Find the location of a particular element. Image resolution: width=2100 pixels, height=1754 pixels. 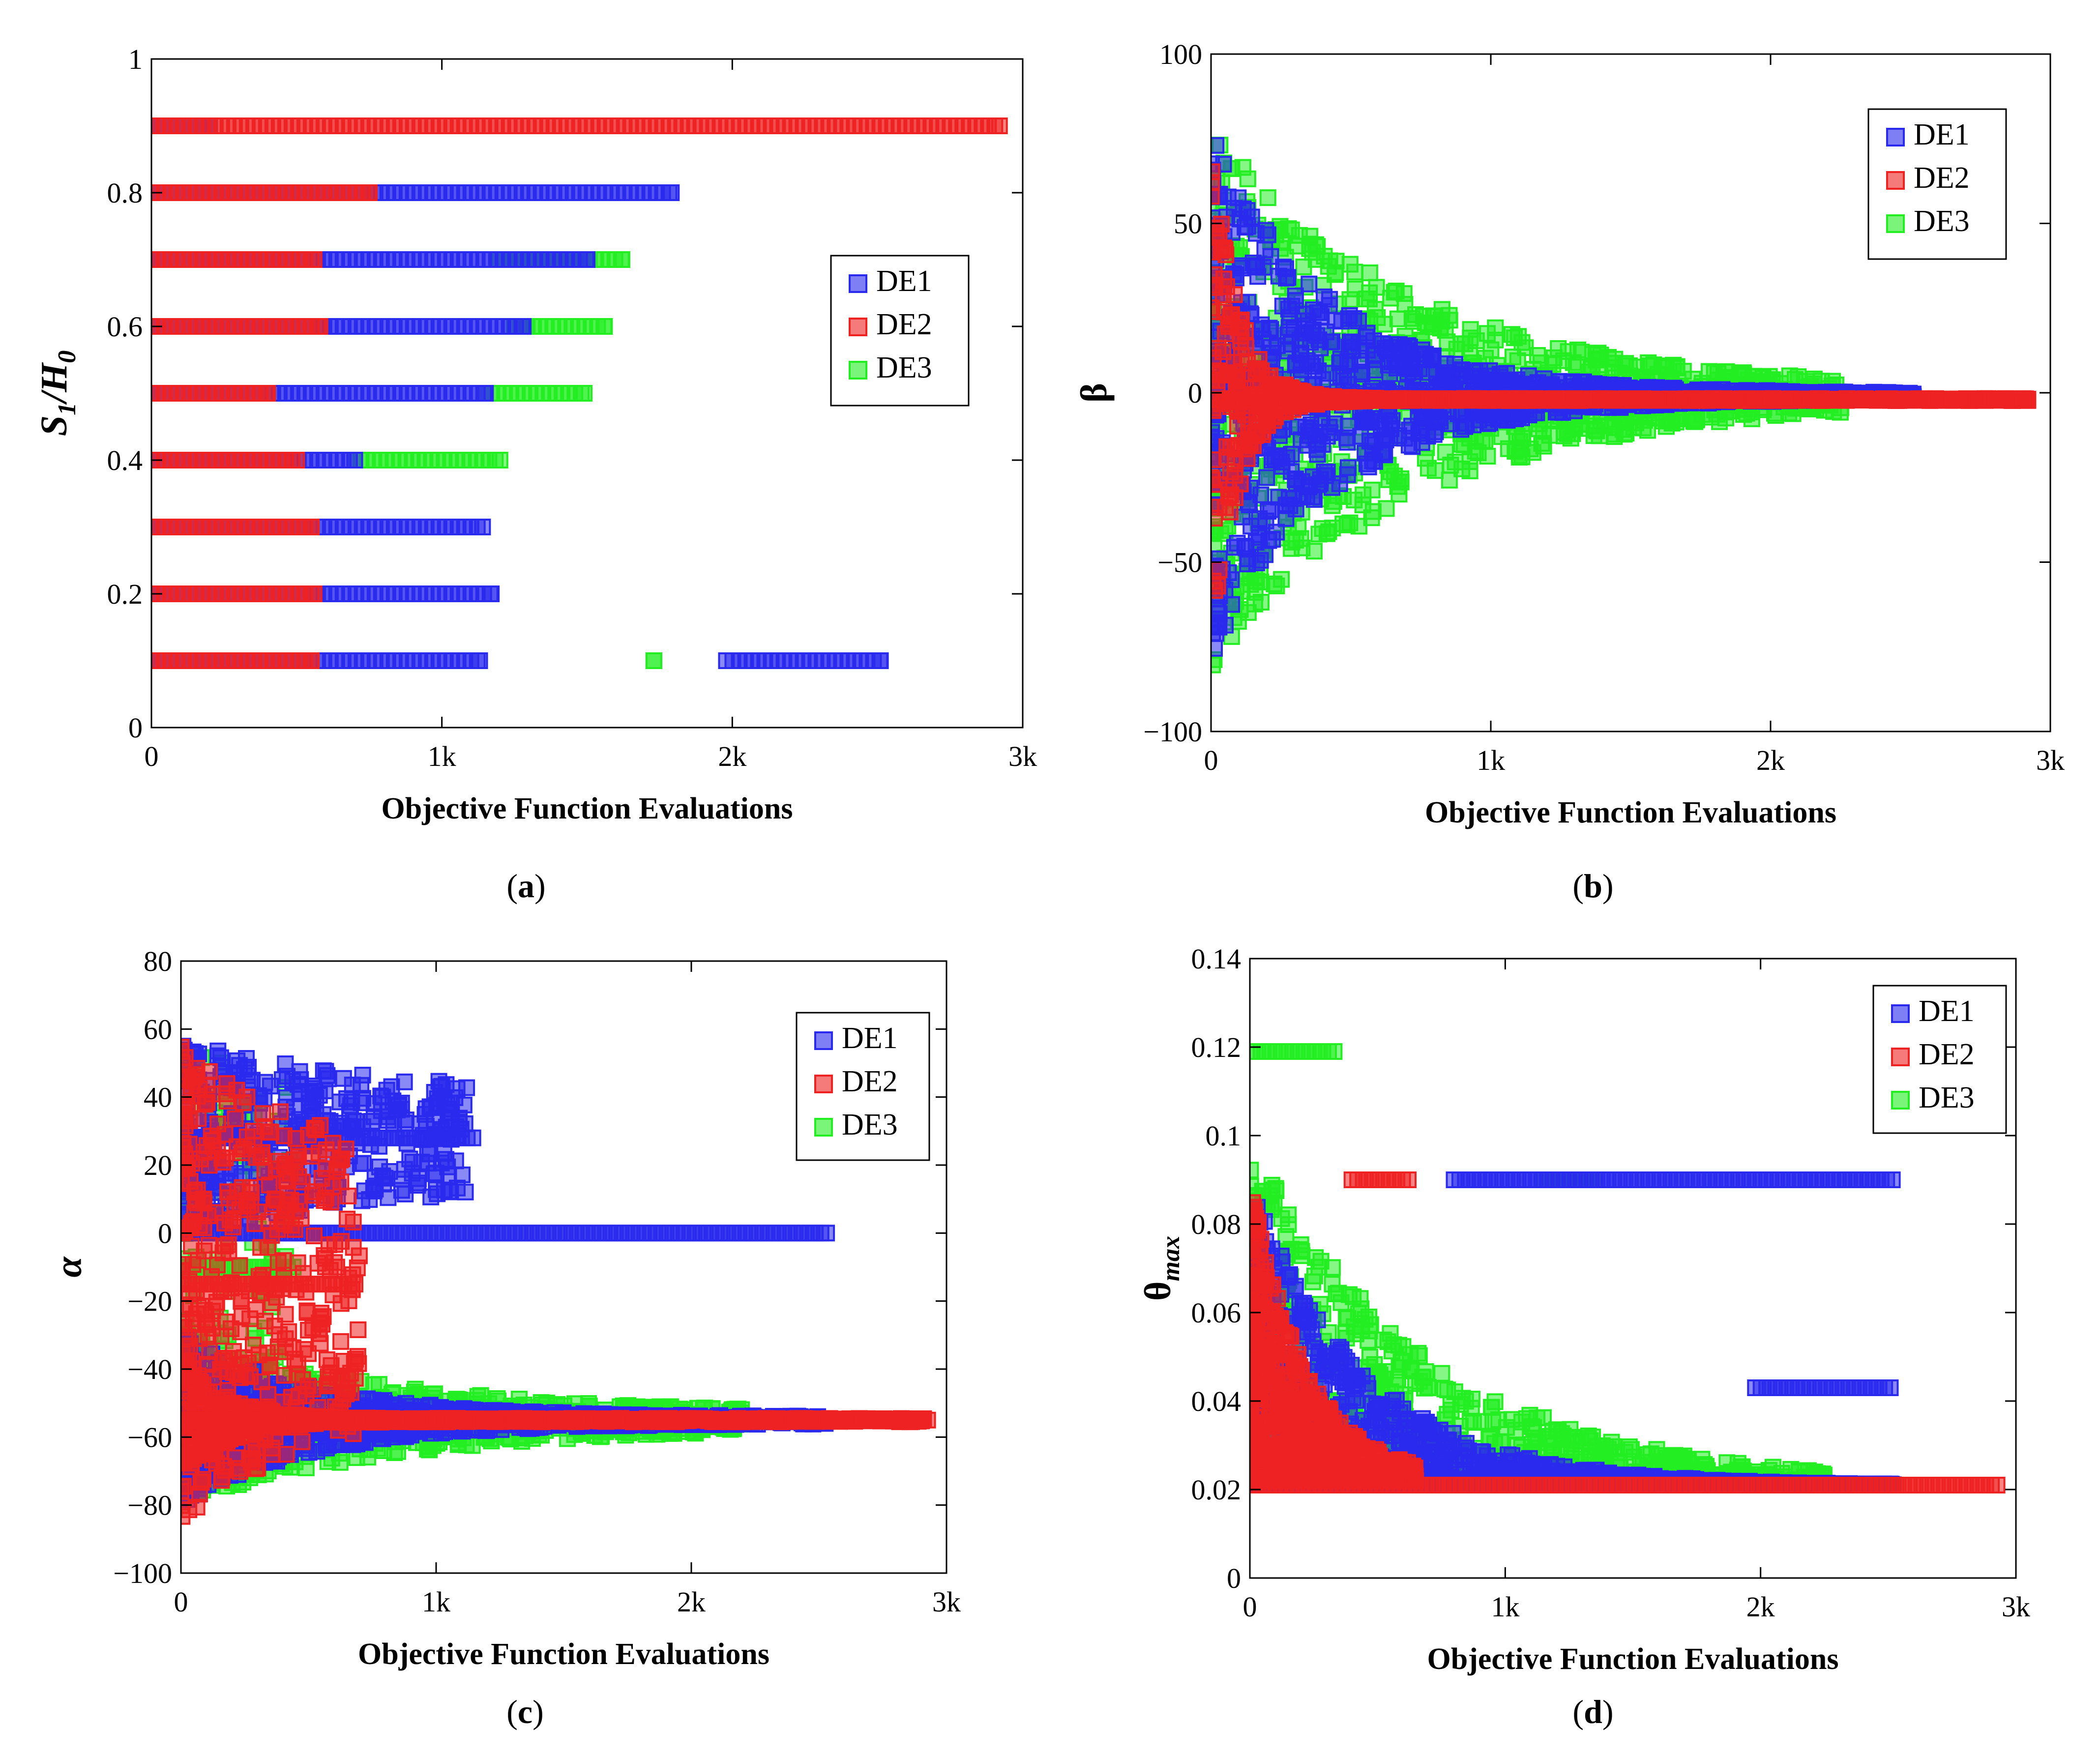

y-tick-label: 1 is located at coordinates (135, 59).